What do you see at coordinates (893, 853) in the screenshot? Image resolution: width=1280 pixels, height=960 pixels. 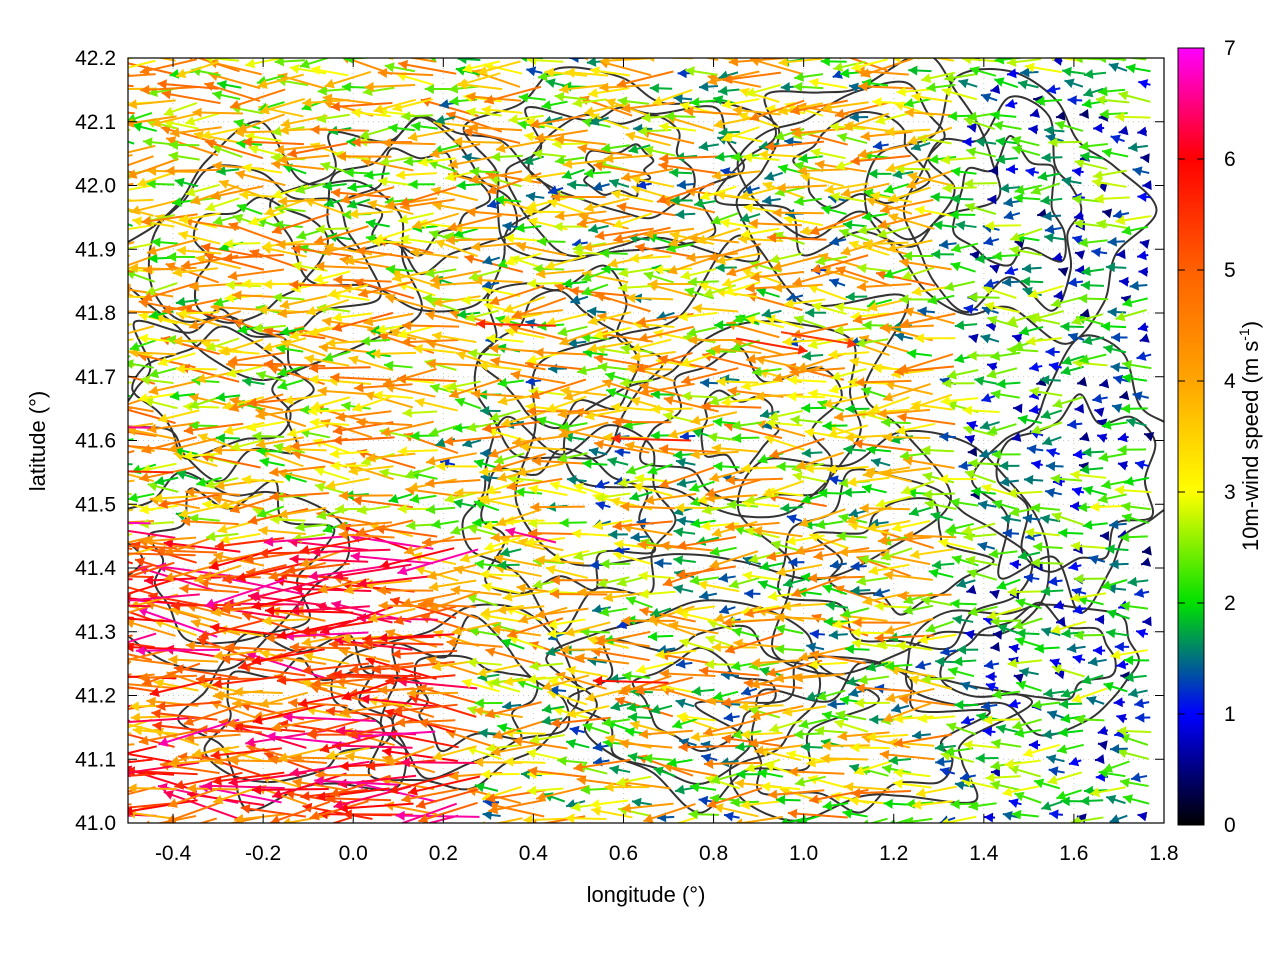 I see `x-tick-label: 1.2` at bounding box center [893, 853].